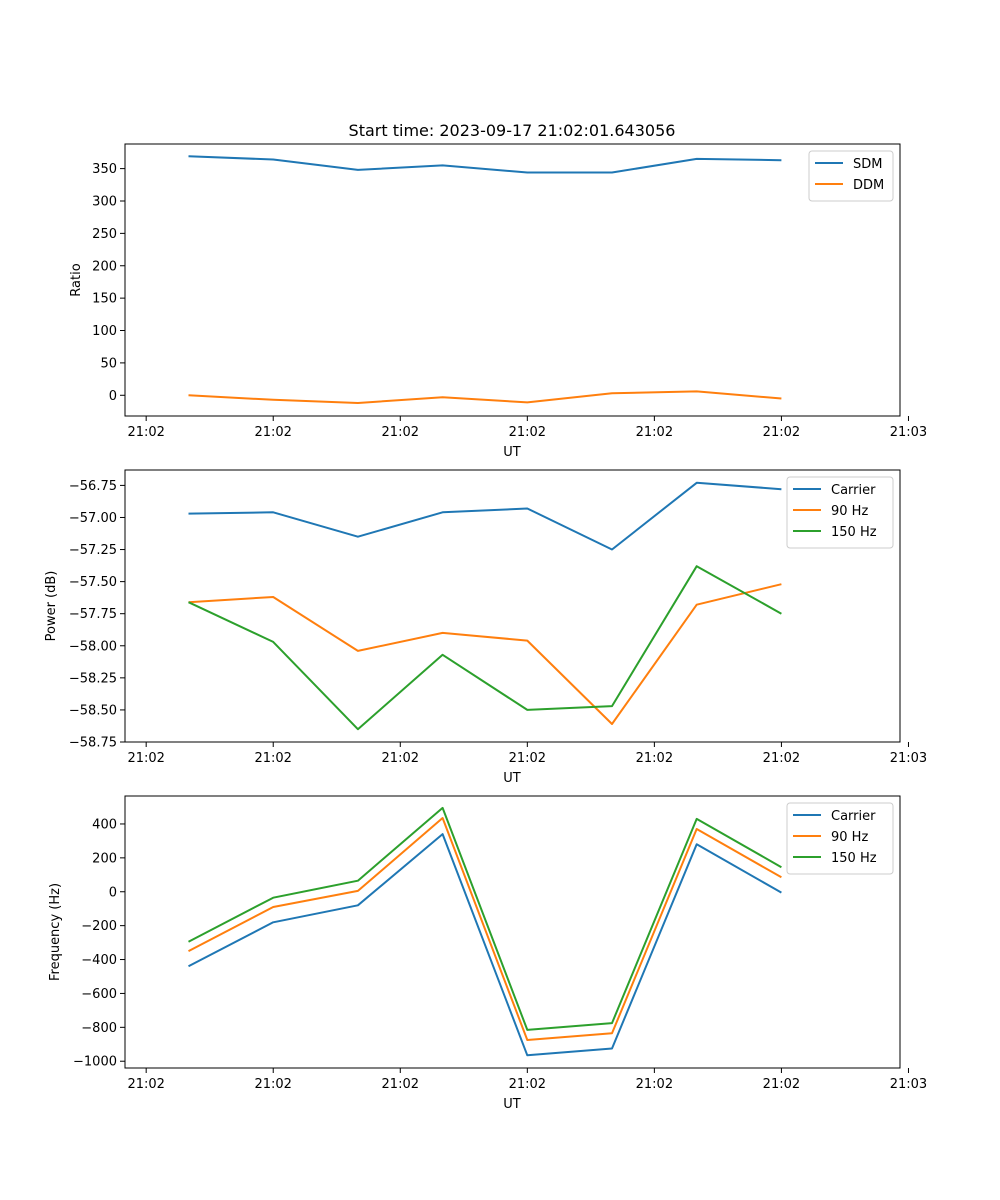 This screenshot has height=1200, width=1000. I want to click on y-tick-label: 350, so click(104, 169).